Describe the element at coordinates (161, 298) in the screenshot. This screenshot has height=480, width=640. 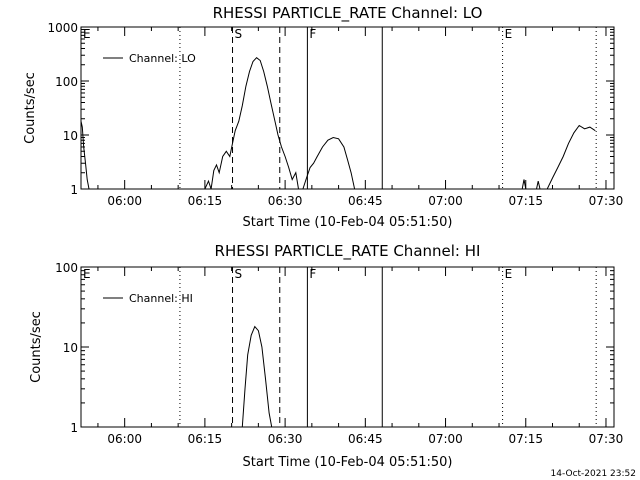
I see `legend-label: Channel: HI` at that location.